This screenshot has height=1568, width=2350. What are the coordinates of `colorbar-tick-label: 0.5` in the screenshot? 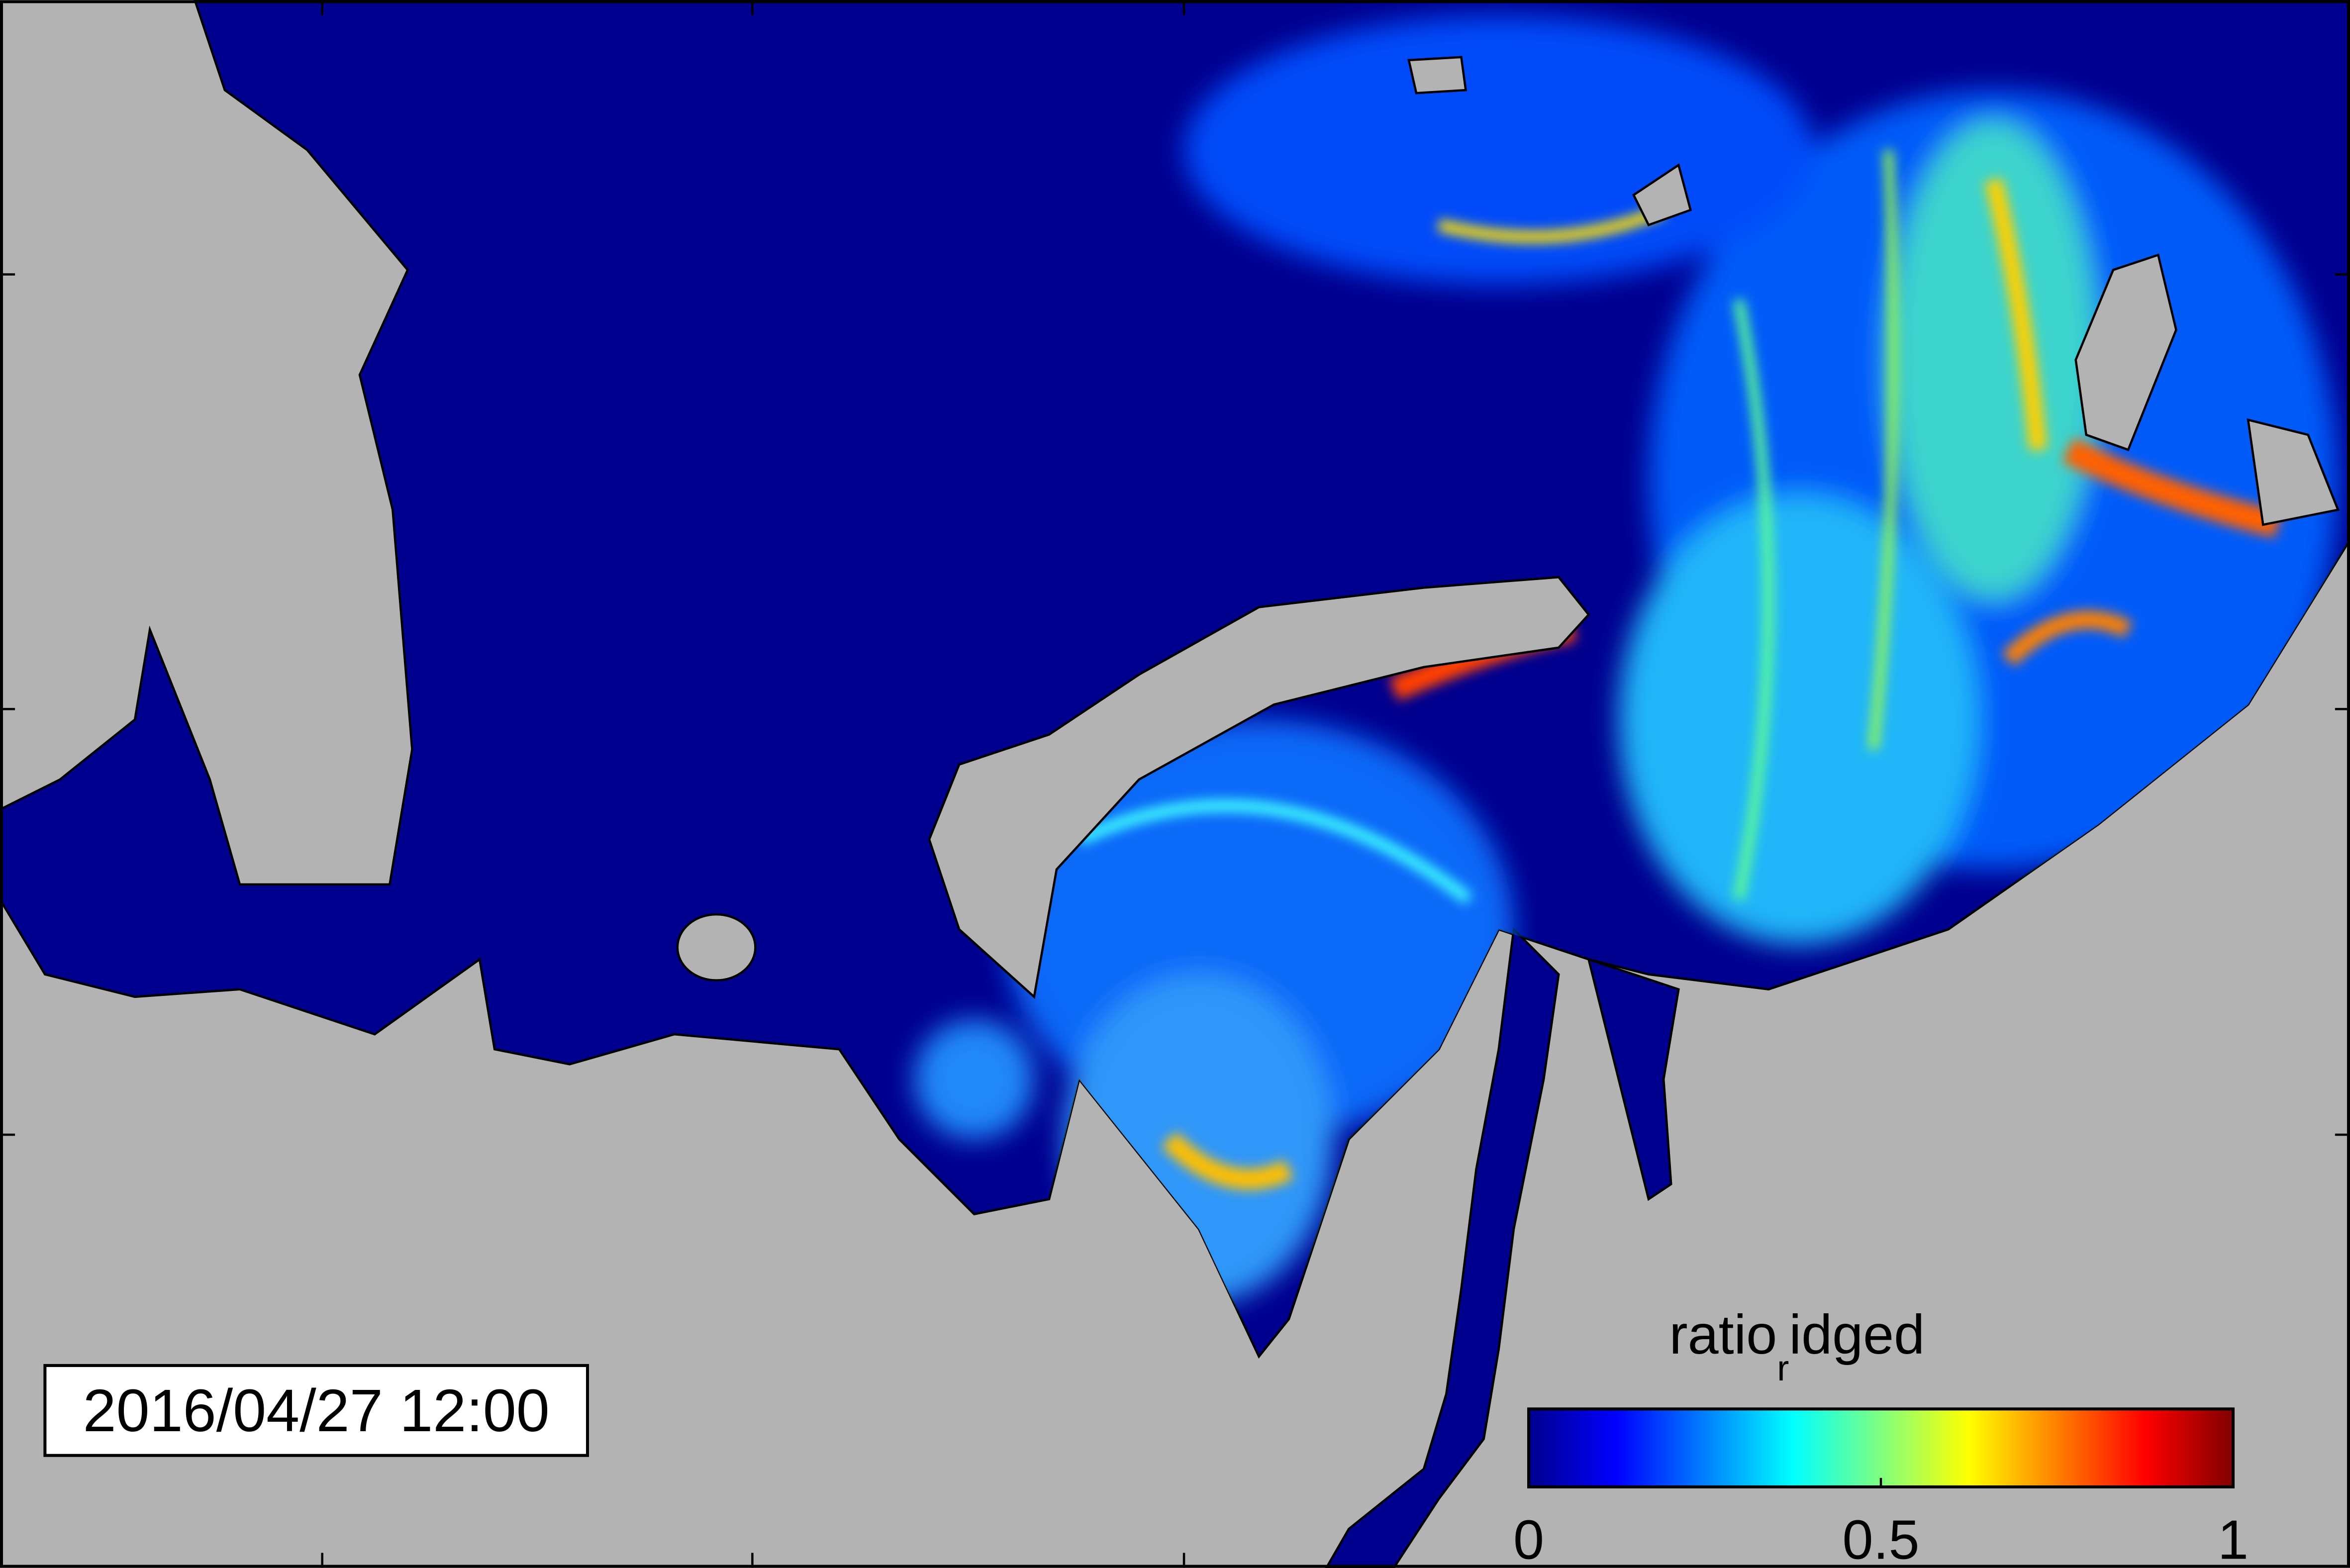 It's located at (1881, 1538).